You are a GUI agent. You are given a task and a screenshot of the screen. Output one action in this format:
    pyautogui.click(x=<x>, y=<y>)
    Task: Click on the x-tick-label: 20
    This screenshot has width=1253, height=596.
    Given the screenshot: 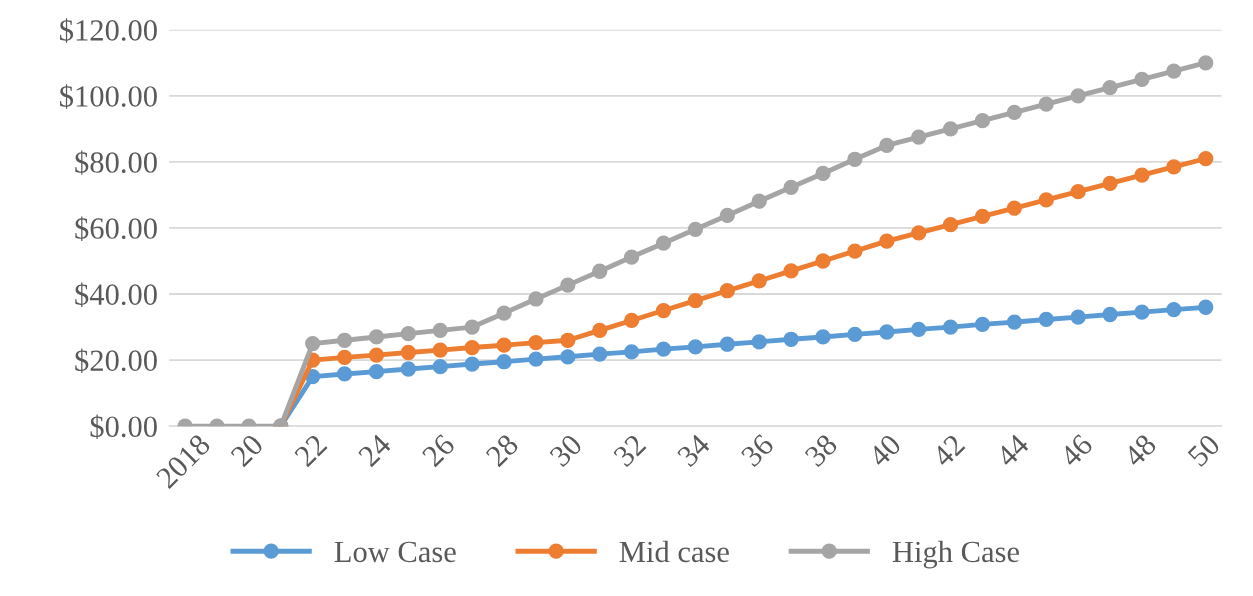 What is the action you would take?
    pyautogui.click(x=247, y=450)
    